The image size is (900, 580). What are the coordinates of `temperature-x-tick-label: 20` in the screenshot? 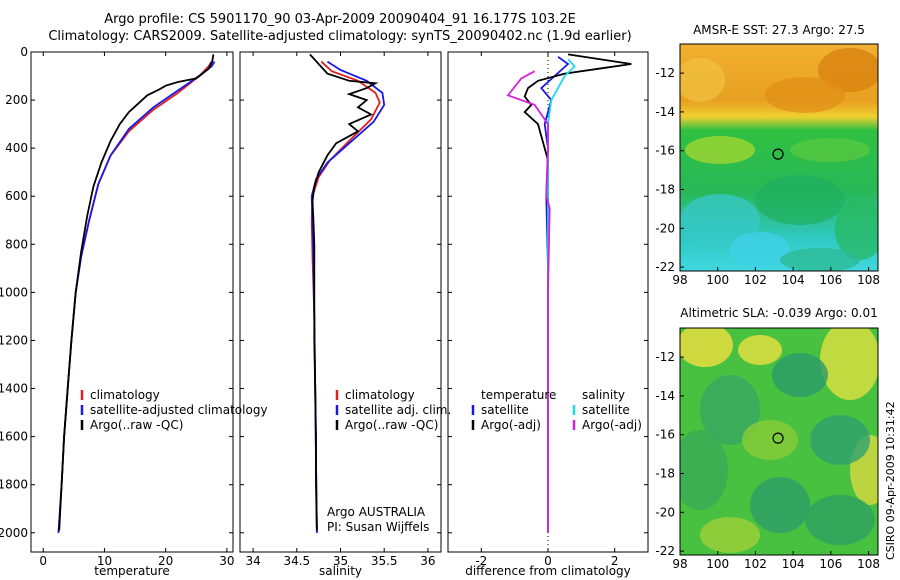 It's located at (165, 561).